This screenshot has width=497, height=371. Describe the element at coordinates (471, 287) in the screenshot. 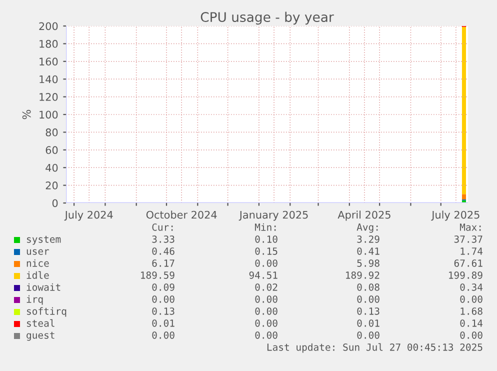

I see `text: 0.34` at that location.